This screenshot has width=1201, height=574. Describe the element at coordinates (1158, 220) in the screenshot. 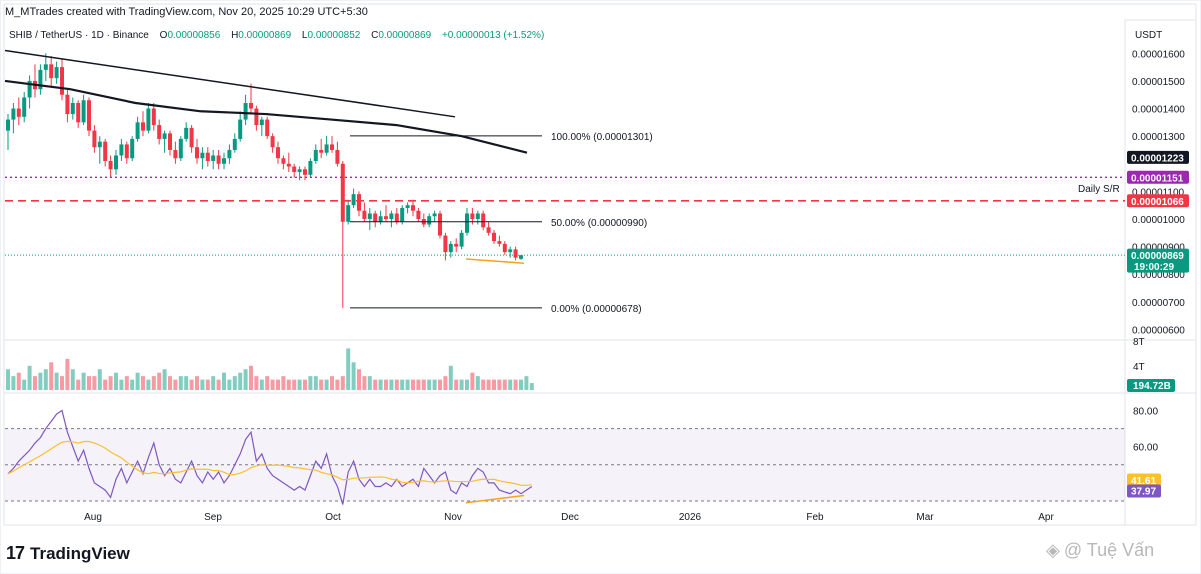

I see `price-tick-label: 0.00001000` at that location.